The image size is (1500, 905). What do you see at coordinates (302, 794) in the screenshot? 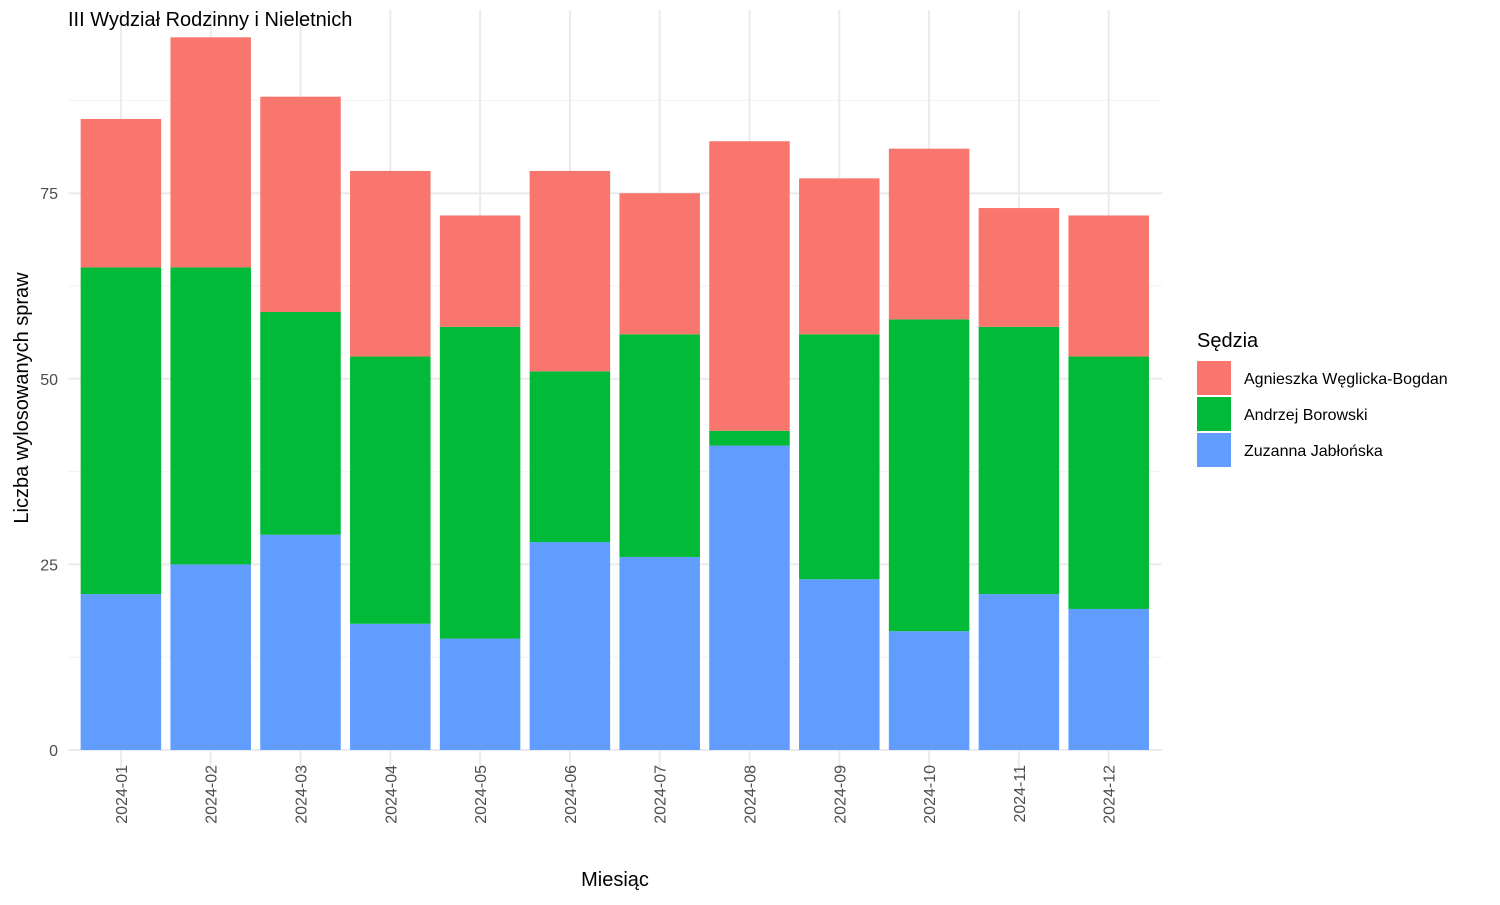
I see `x-tick-label: 2024-03` at bounding box center [302, 794].